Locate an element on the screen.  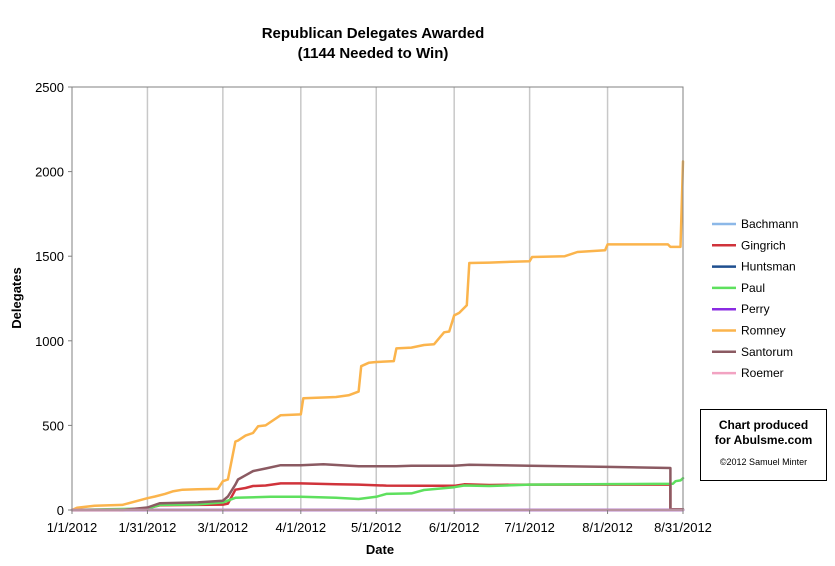
chart-subtitle: (1144 Needed to Win) is located at coordinates (373, 53).